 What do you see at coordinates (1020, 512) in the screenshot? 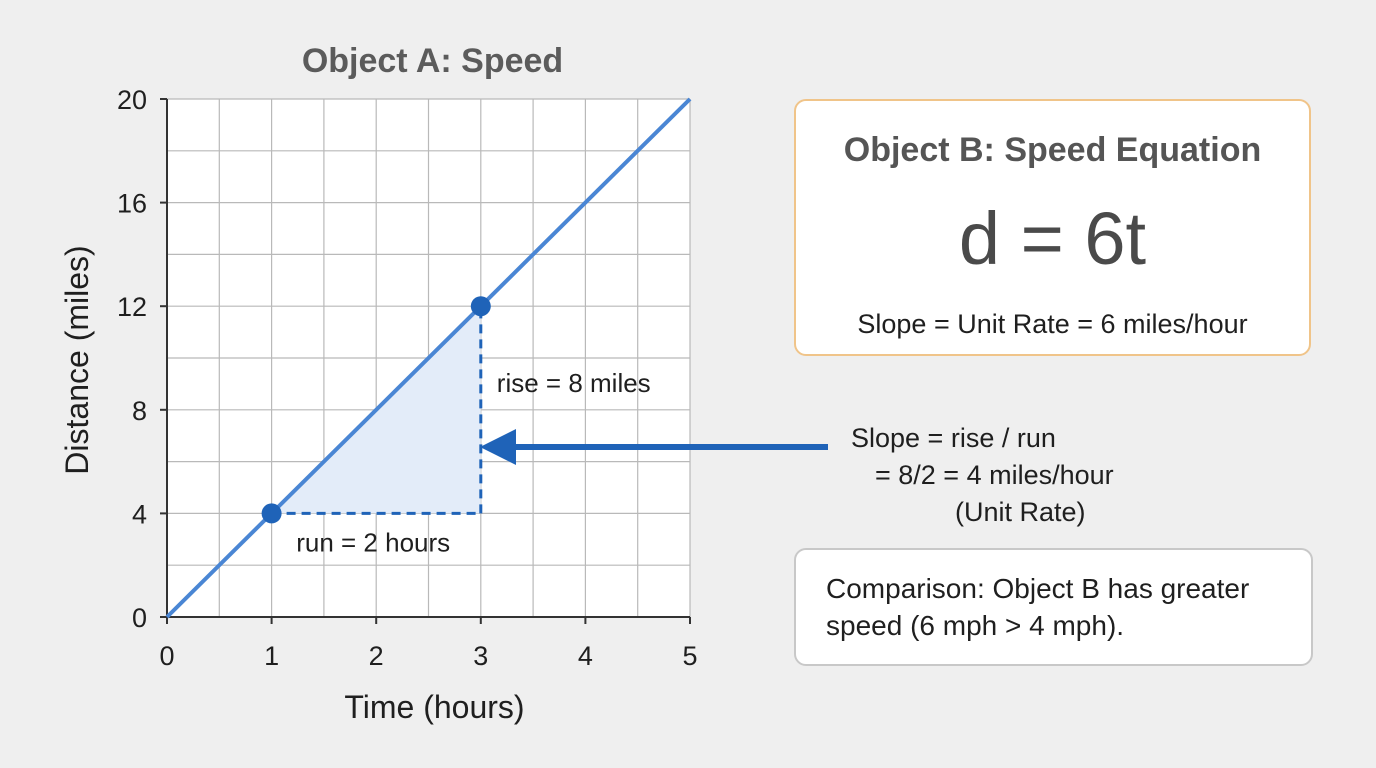
I see `slope-note-line3: (Unit Rate)` at bounding box center [1020, 512].